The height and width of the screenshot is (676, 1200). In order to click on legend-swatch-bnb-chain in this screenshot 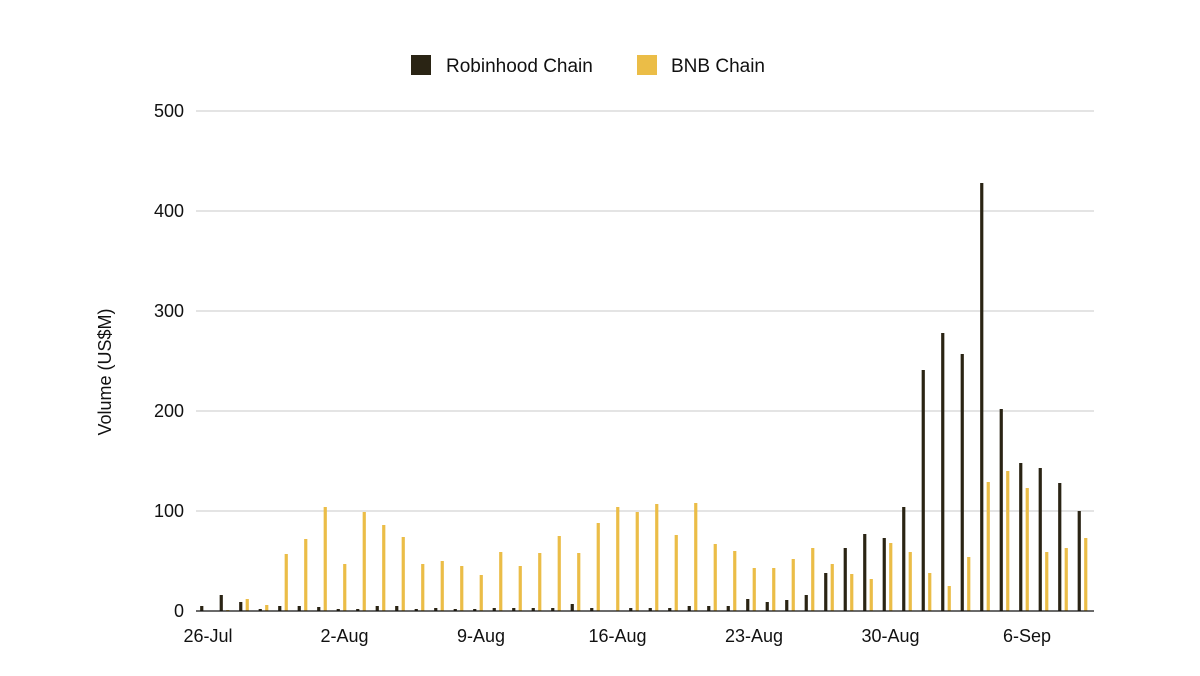, I will do `click(647, 65)`.